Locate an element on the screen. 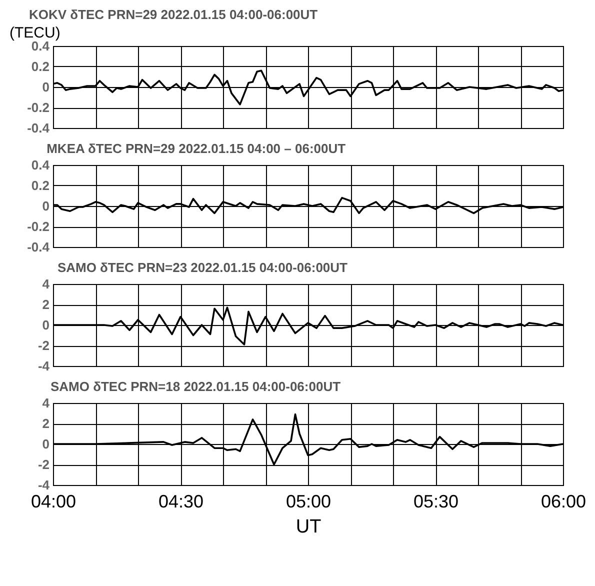 The width and height of the screenshot is (595, 586). chart-title: KOKV δTEC PRN=29 2022.01.15 04:00-06:00UT is located at coordinates (173, 14).